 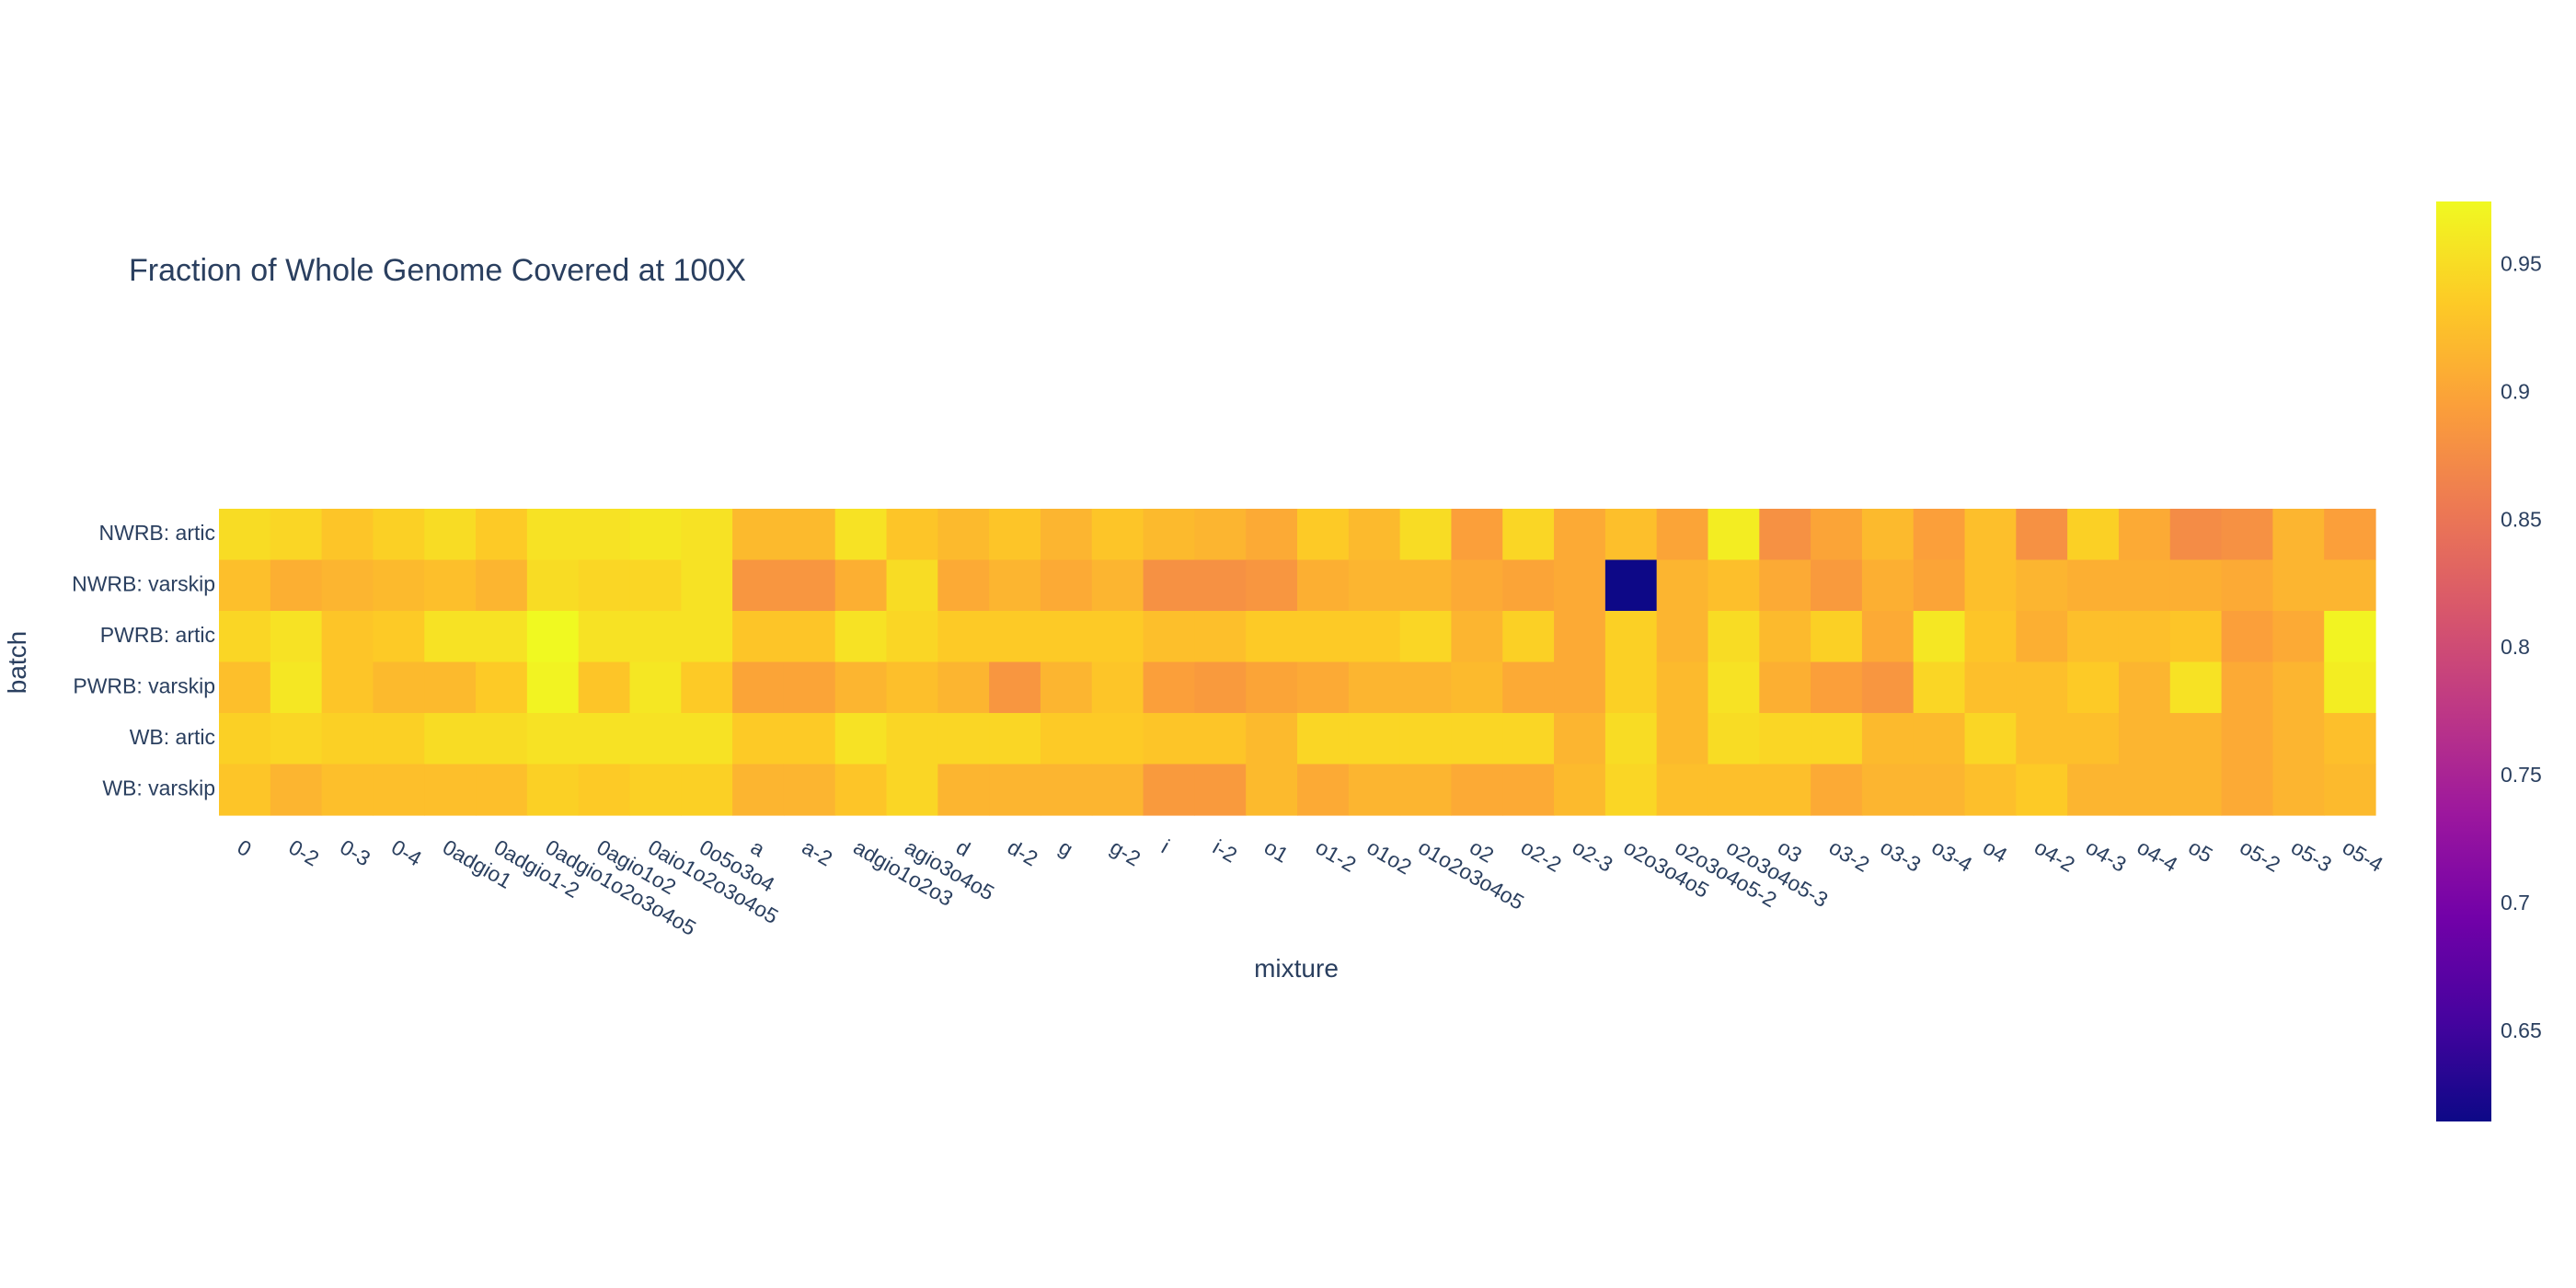 What do you see at coordinates (2521, 775) in the screenshot?
I see `colorbar-tick-label: 0.75` at bounding box center [2521, 775].